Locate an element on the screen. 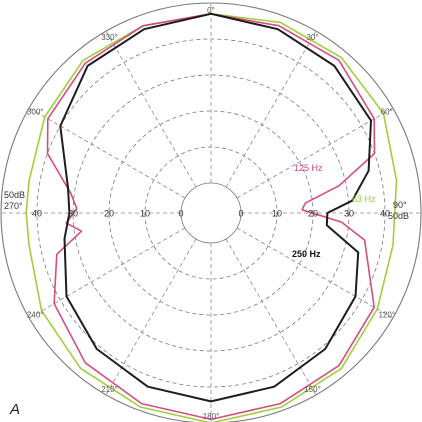 The width and height of the screenshot is (422, 422). angle-label-30: 30° is located at coordinates (312, 37).